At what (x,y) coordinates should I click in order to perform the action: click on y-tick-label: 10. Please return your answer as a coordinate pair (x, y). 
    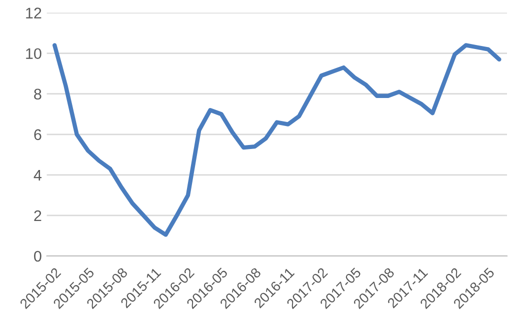
    Looking at the image, I should click on (34, 54).